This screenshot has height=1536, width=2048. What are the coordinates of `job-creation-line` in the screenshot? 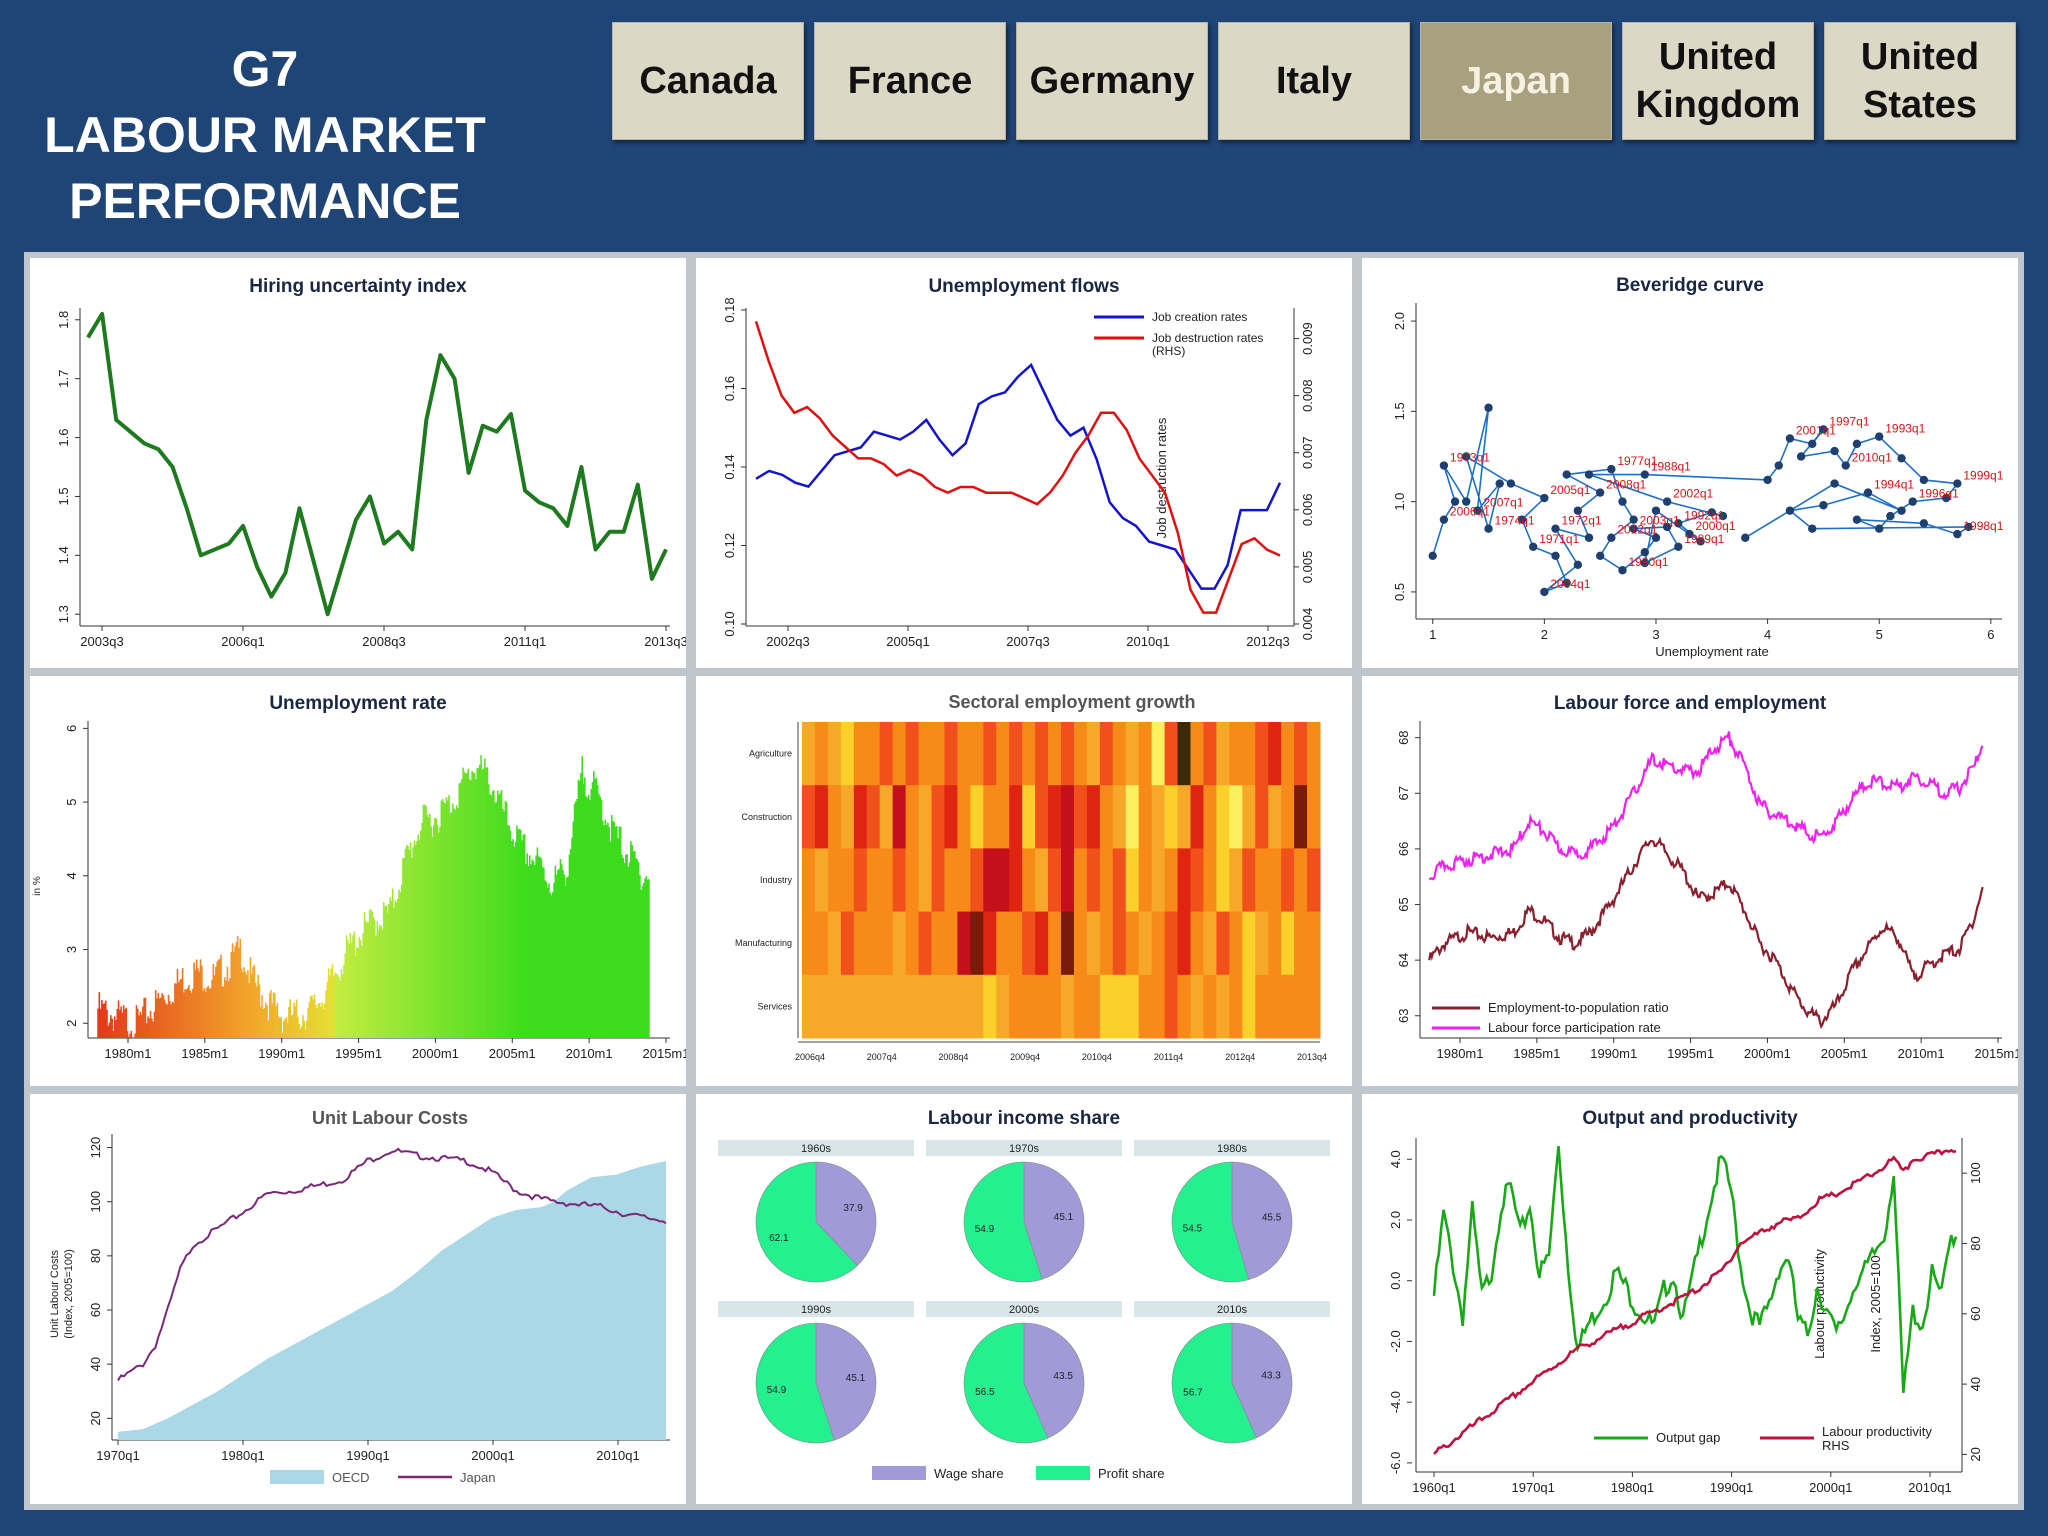 It's located at (1018, 476).